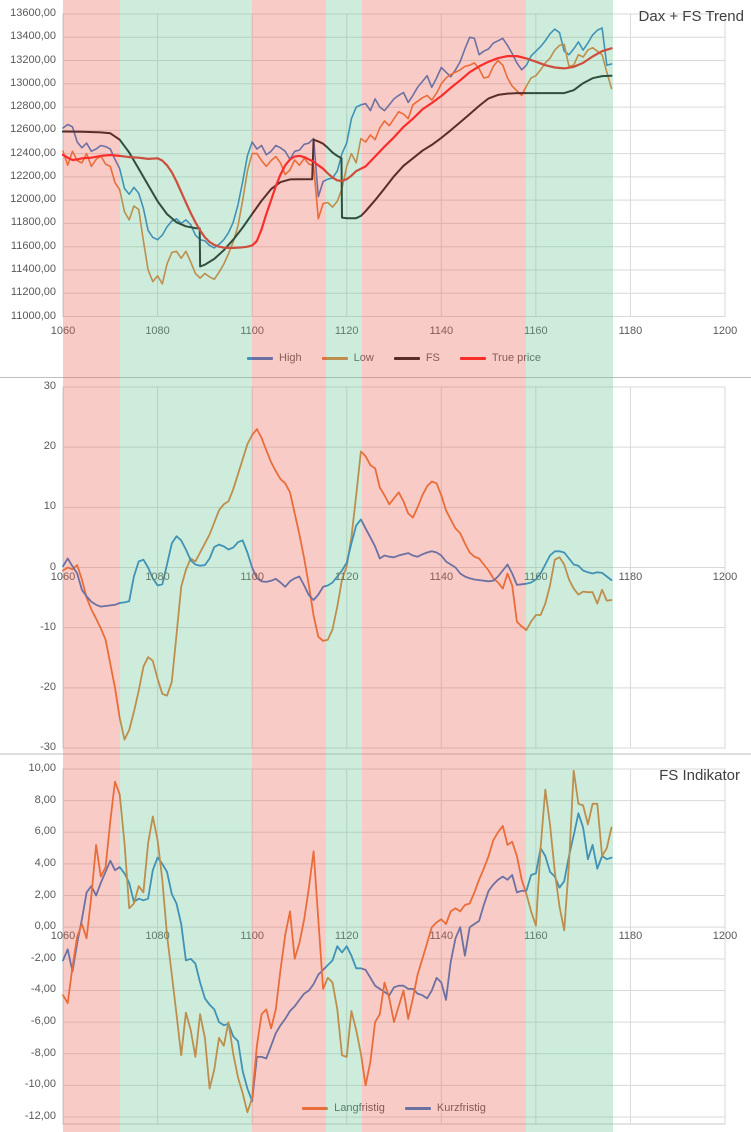 This screenshot has height=1132, width=751. Describe the element at coordinates (334, 358) in the screenshot. I see `legend-swatch-low` at that location.